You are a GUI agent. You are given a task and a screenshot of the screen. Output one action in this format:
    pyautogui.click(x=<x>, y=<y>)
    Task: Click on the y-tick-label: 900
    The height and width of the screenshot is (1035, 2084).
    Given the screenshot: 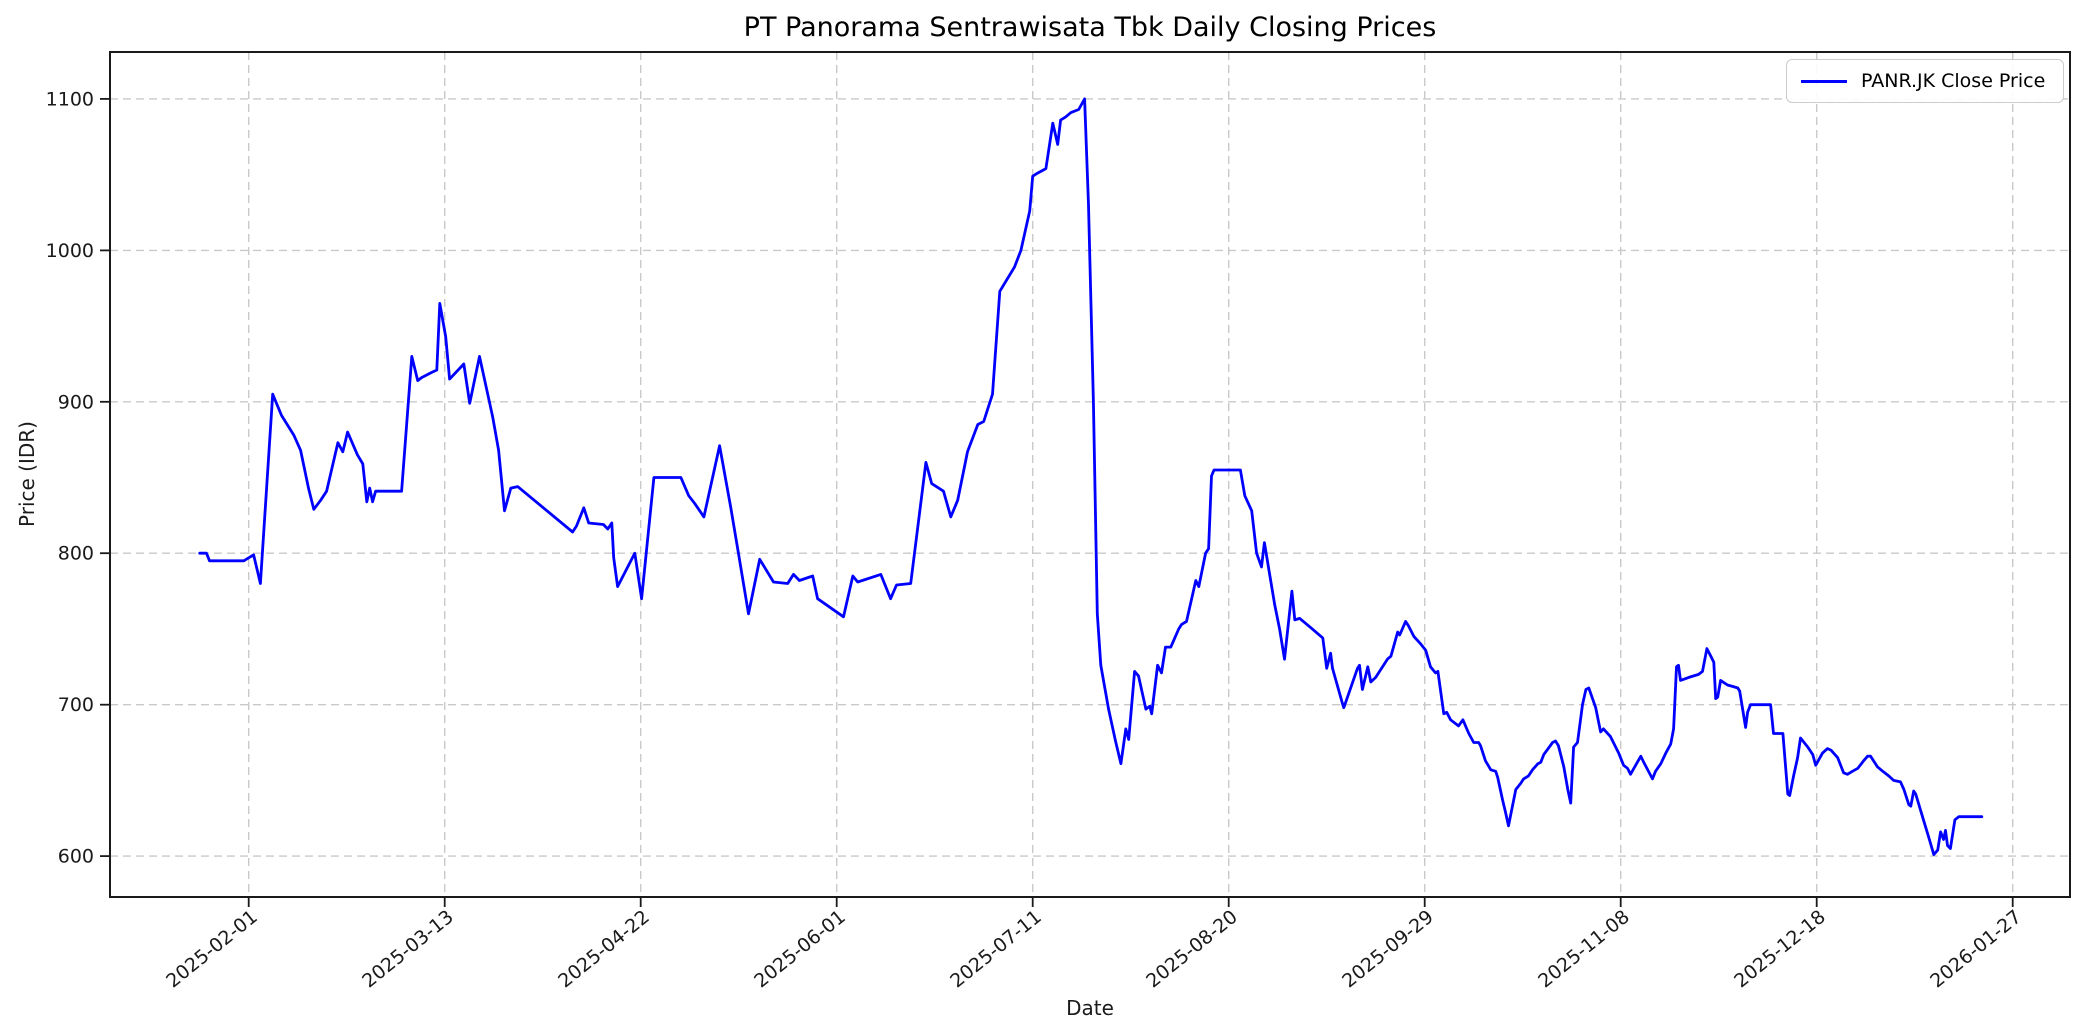 What is the action you would take?
    pyautogui.click(x=76, y=402)
    